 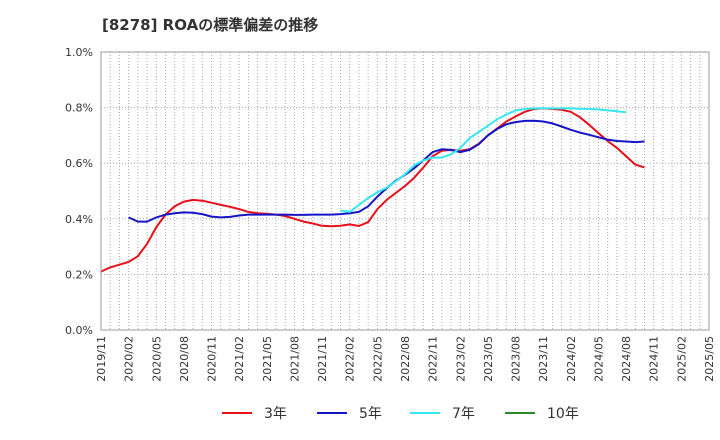 What do you see at coordinates (101, 359) in the screenshot?
I see `x-tick-label: 2019/11` at bounding box center [101, 359].